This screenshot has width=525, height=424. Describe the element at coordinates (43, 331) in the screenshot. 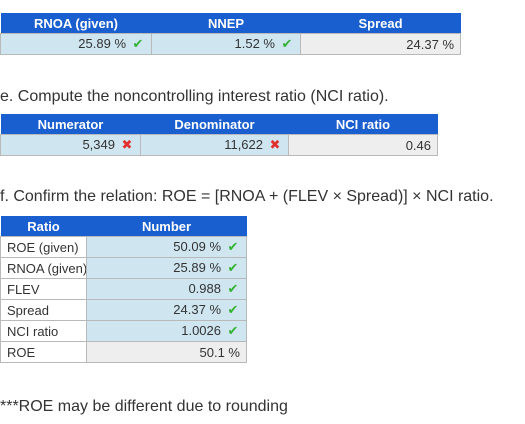

I see `row-label: NCI ratio` at that location.